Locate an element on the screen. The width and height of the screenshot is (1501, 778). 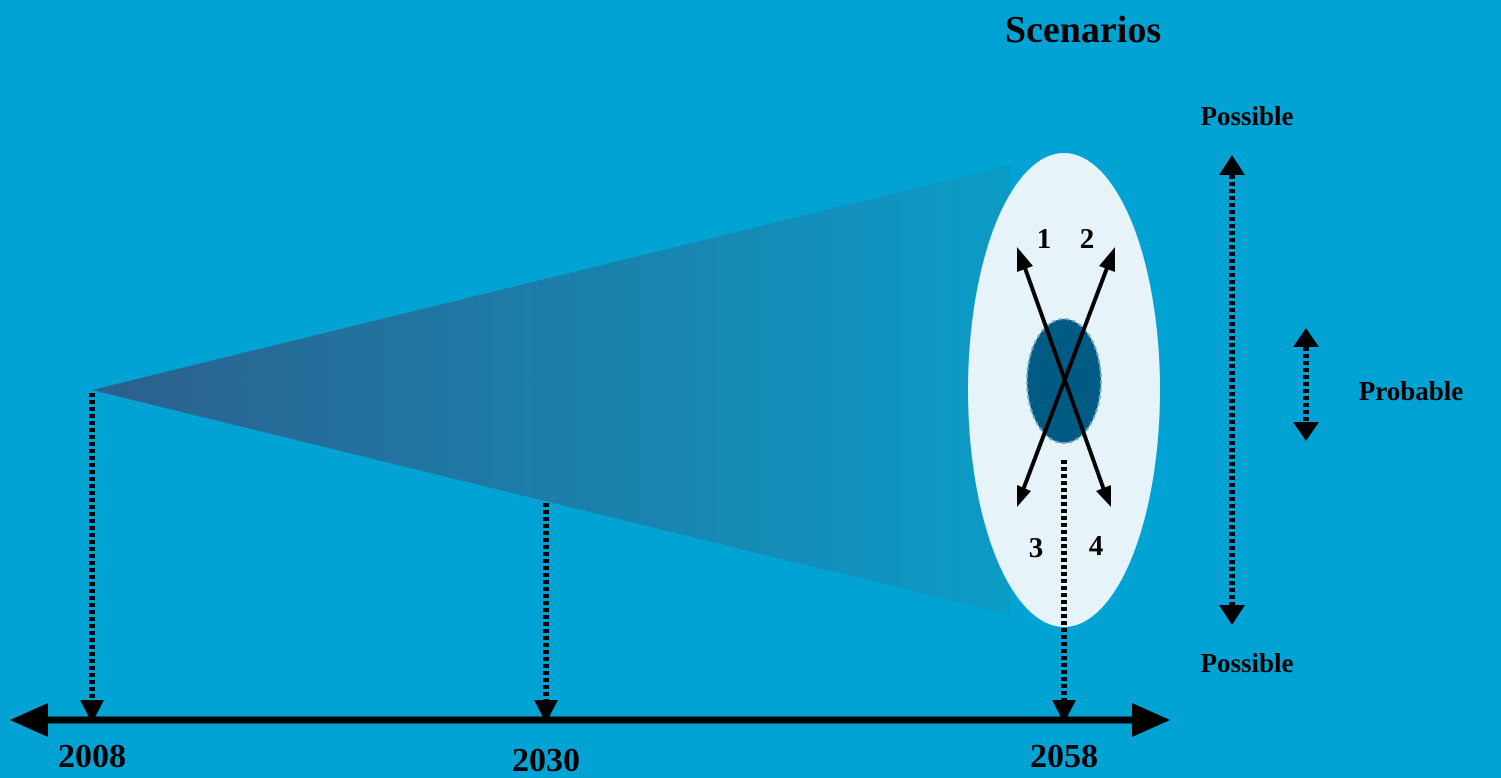
scenario-number-3: 3 is located at coordinates (1036, 548).